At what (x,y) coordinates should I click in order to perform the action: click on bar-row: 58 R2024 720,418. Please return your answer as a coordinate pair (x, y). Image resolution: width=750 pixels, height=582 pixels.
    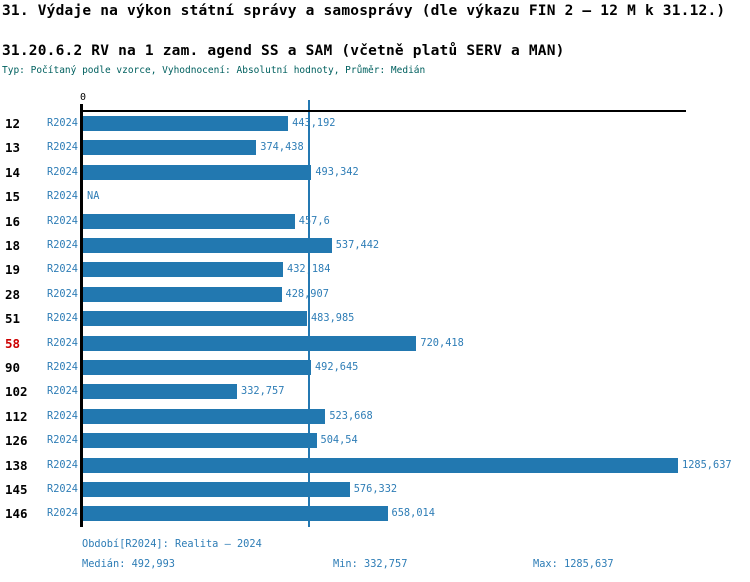
    Looking at the image, I should click on (375, 344).